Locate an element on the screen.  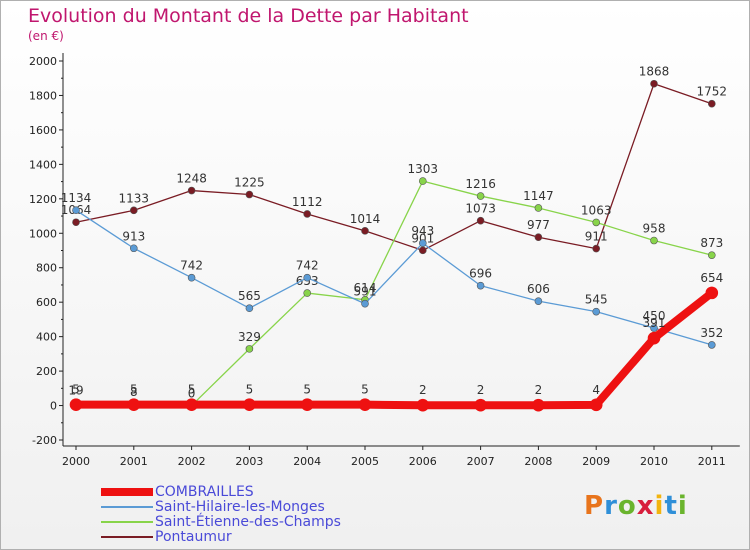
x-tick-label: 2006 is located at coordinates (423, 461).